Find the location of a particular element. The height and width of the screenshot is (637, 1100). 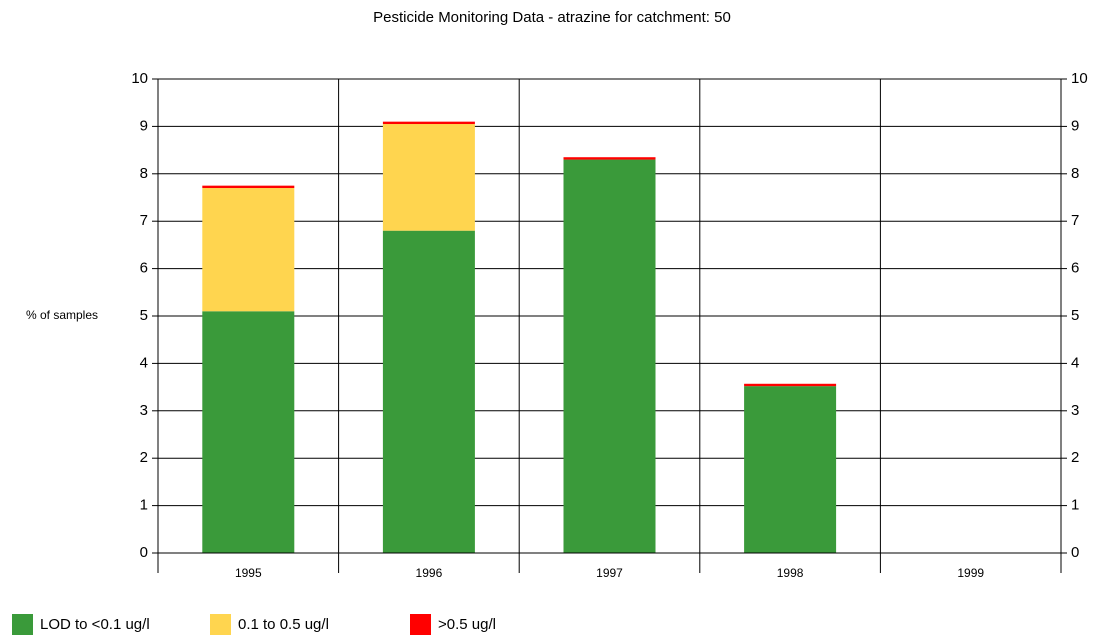

y2-tick-label: 7 is located at coordinates (1075, 220).